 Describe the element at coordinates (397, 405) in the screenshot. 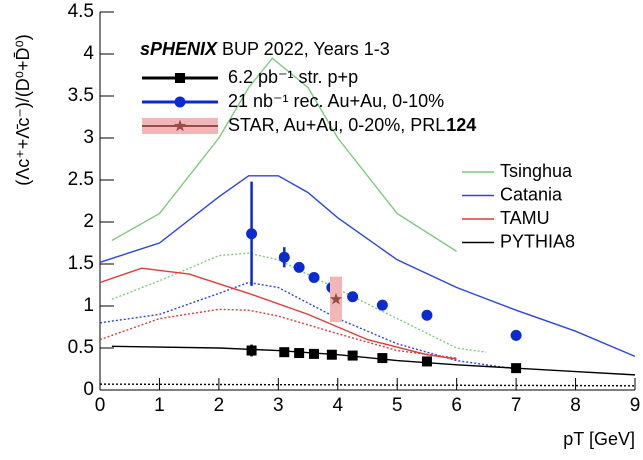

I see `x-tick-label: 5` at that location.